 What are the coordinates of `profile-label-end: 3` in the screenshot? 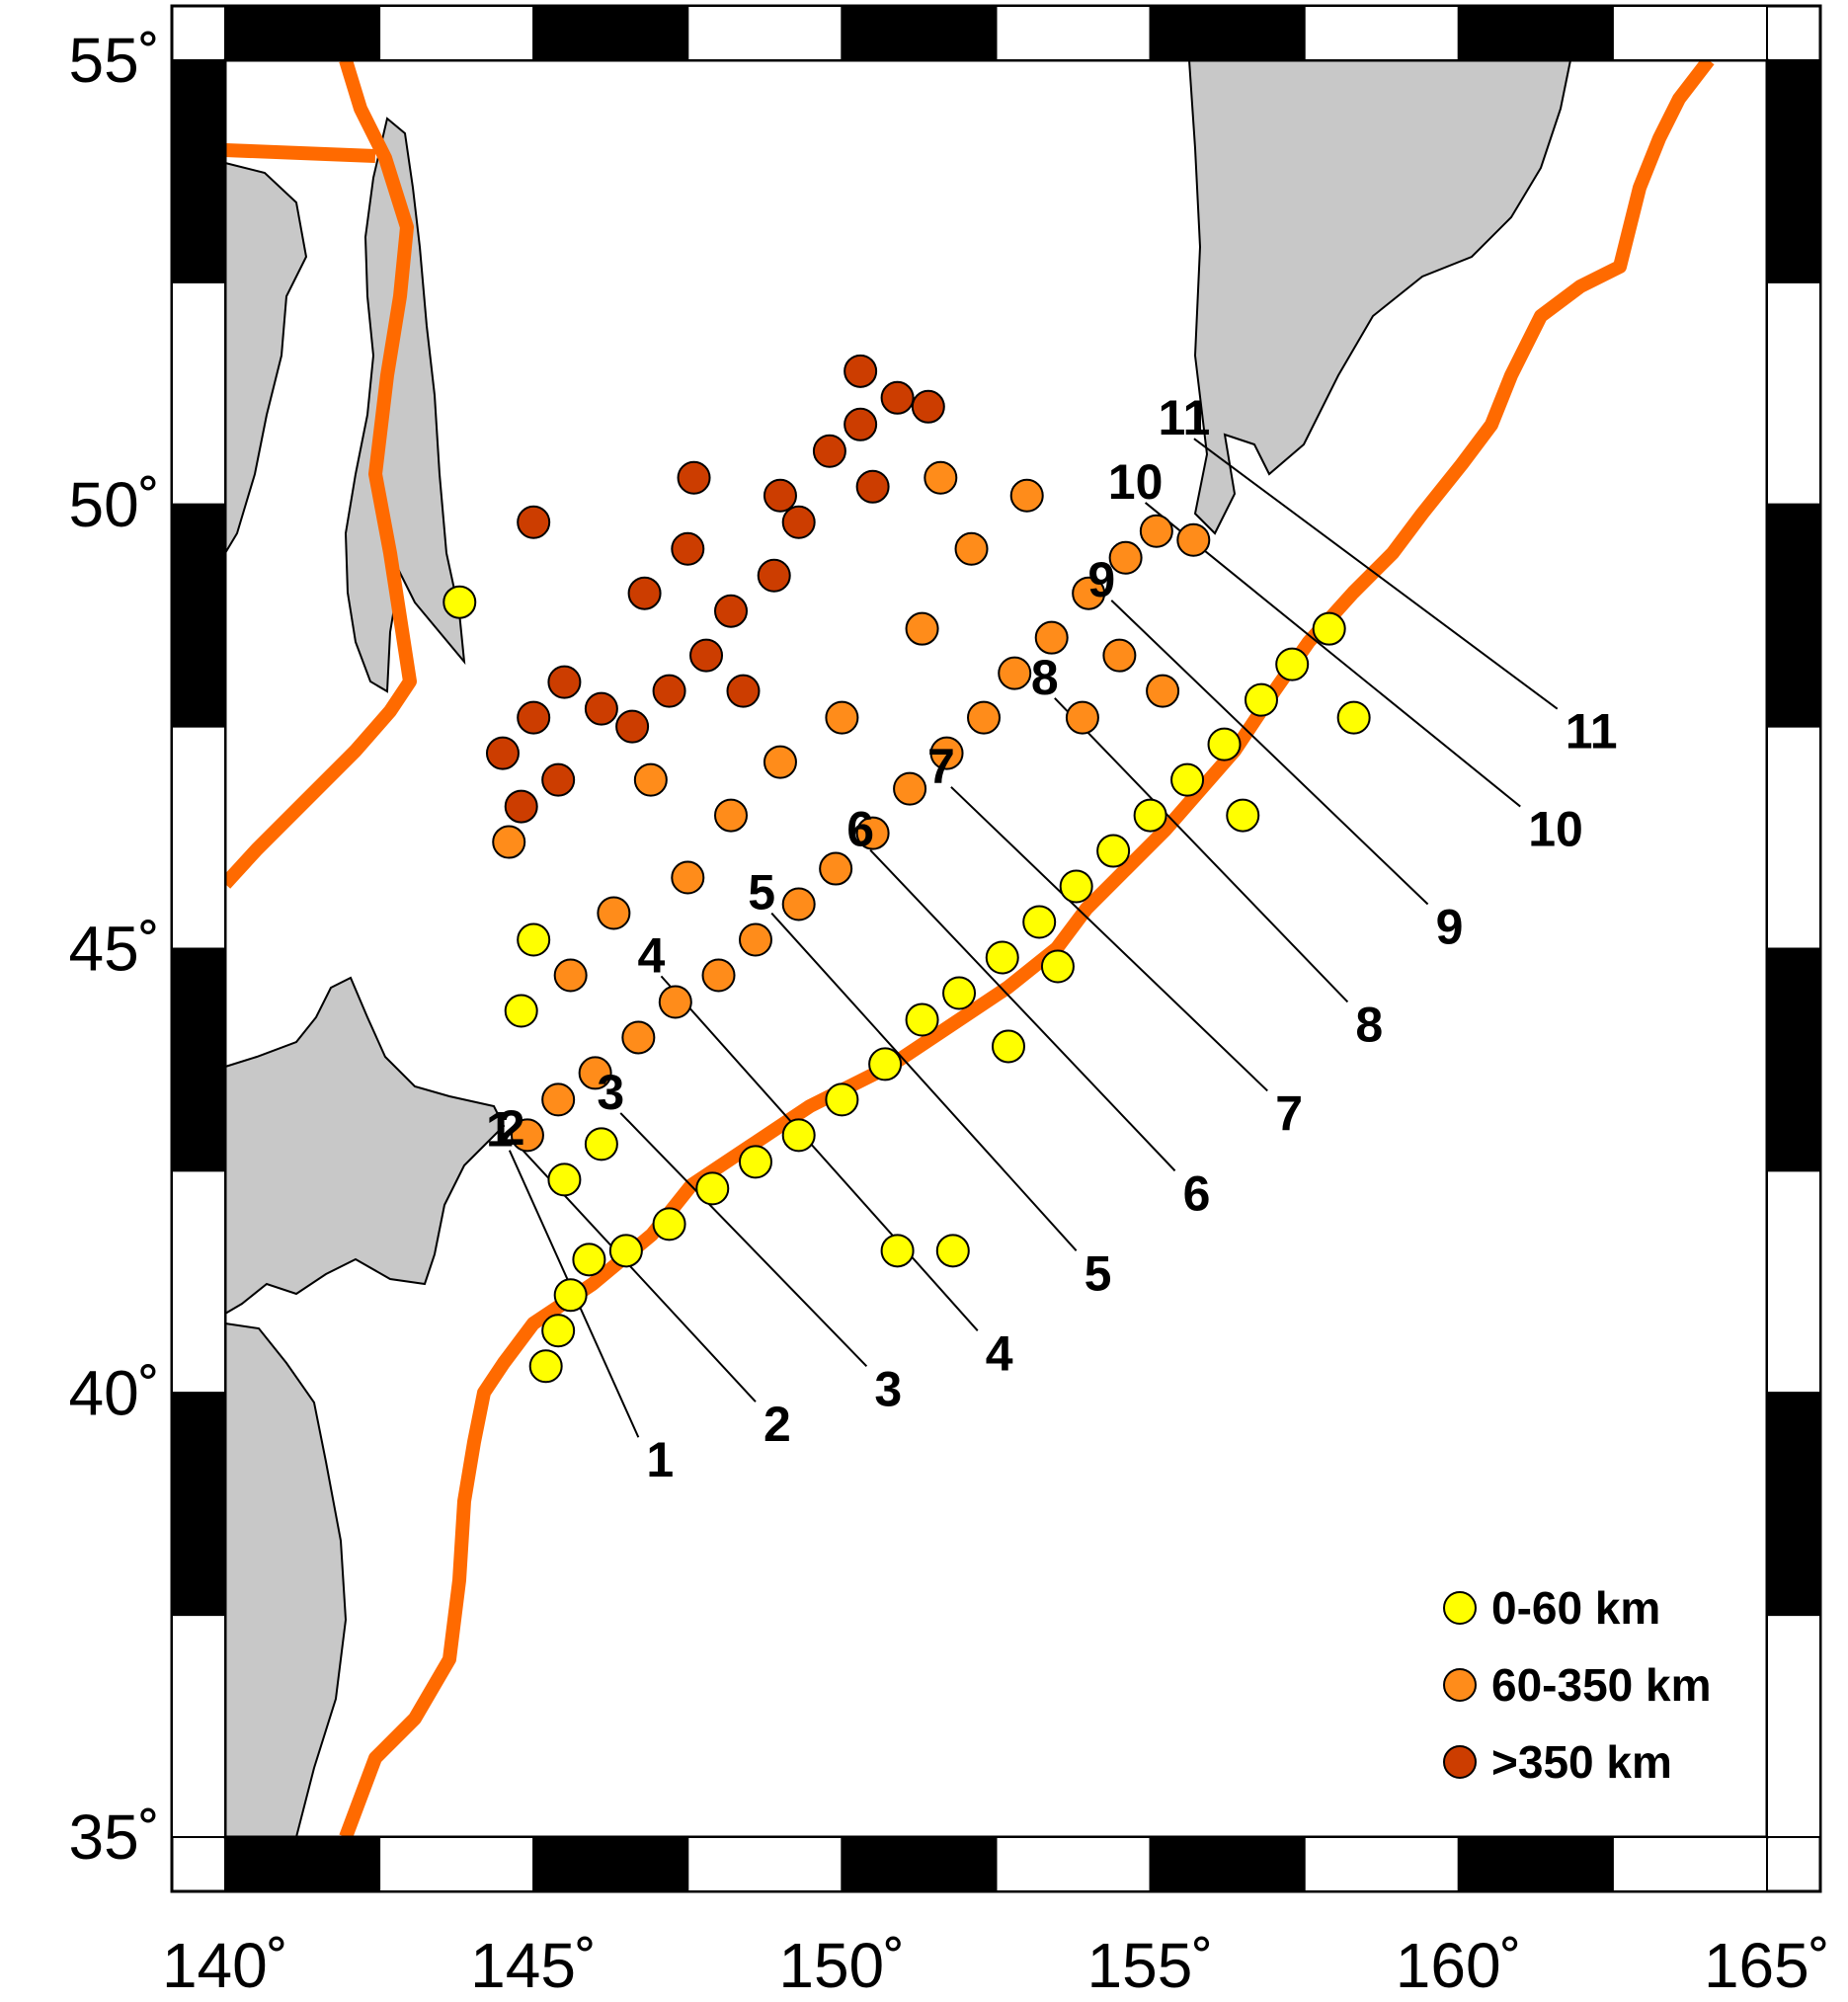 It's located at (888, 1388).